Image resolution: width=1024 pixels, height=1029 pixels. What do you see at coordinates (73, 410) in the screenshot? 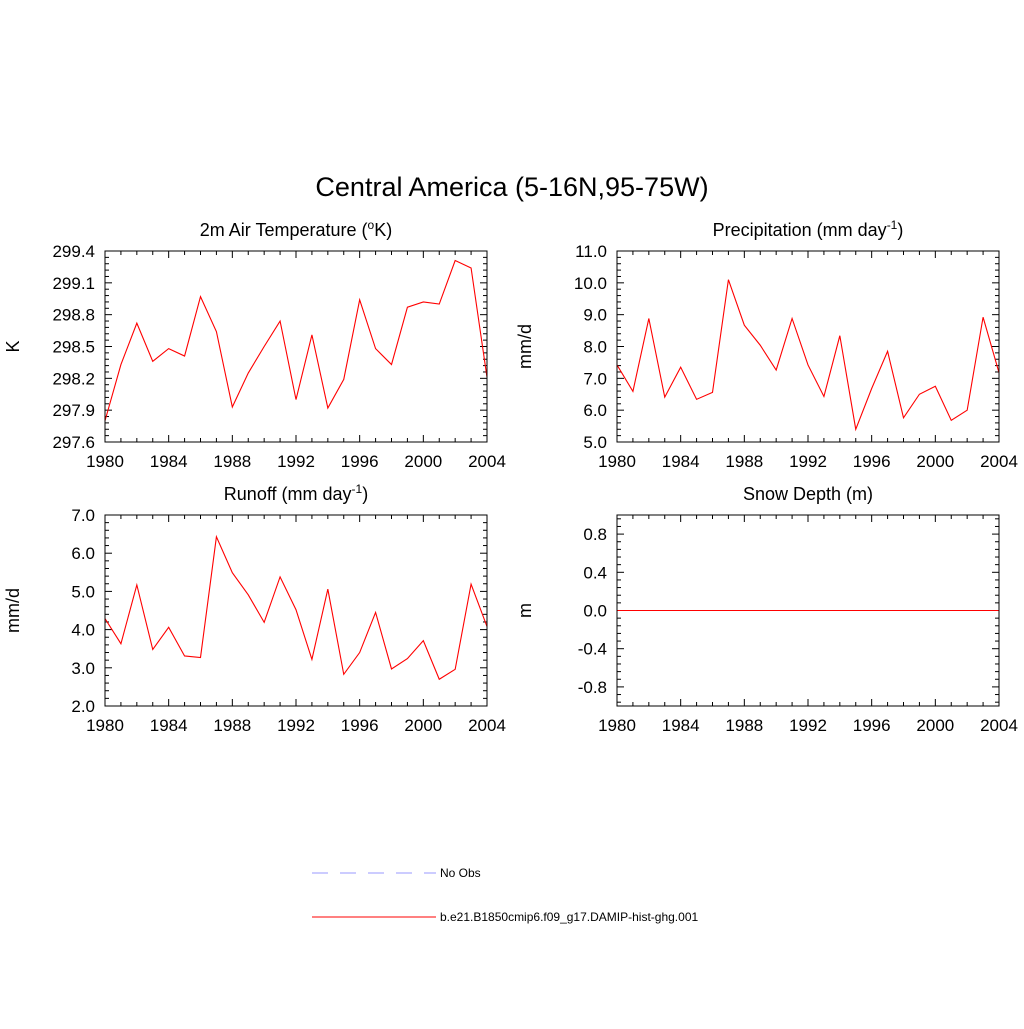
I see `y-tick-label: 297.9` at bounding box center [73, 410].